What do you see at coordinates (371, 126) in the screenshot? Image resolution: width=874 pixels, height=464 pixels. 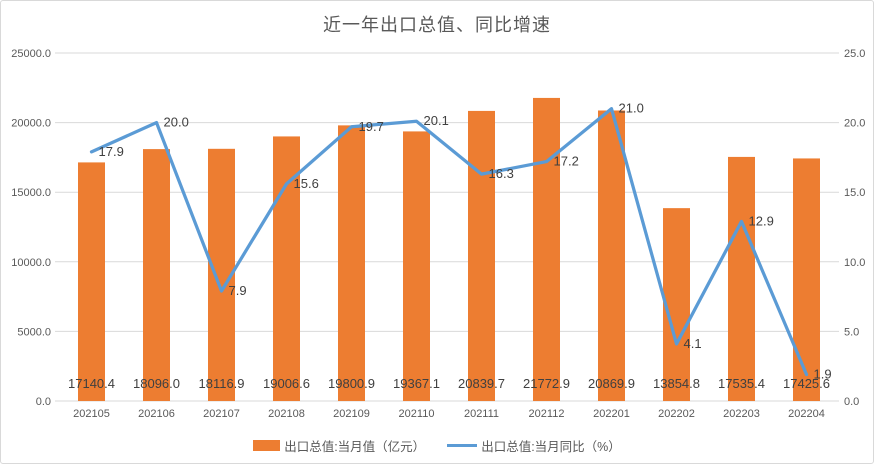 I see `line-value-label: 19.7` at bounding box center [371, 126].